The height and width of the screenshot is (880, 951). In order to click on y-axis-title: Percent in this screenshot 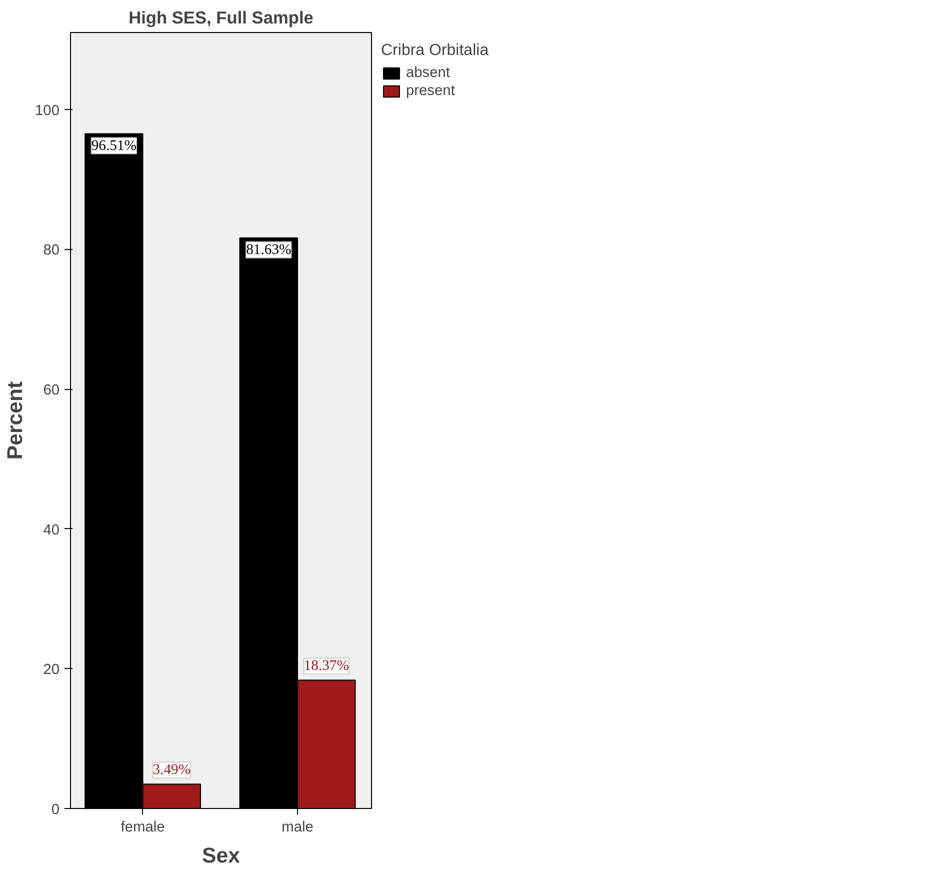, I will do `click(15, 420)`.